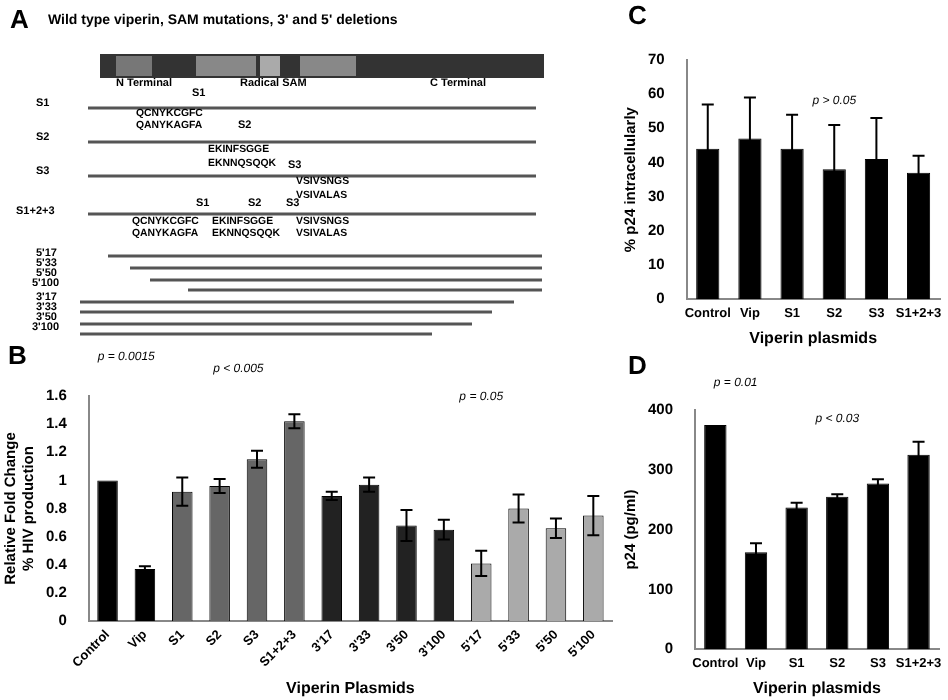 Image resolution: width=948 pixels, height=700 pixels. I want to click on x-axis-title: Viperin Plasmids, so click(351, 687).